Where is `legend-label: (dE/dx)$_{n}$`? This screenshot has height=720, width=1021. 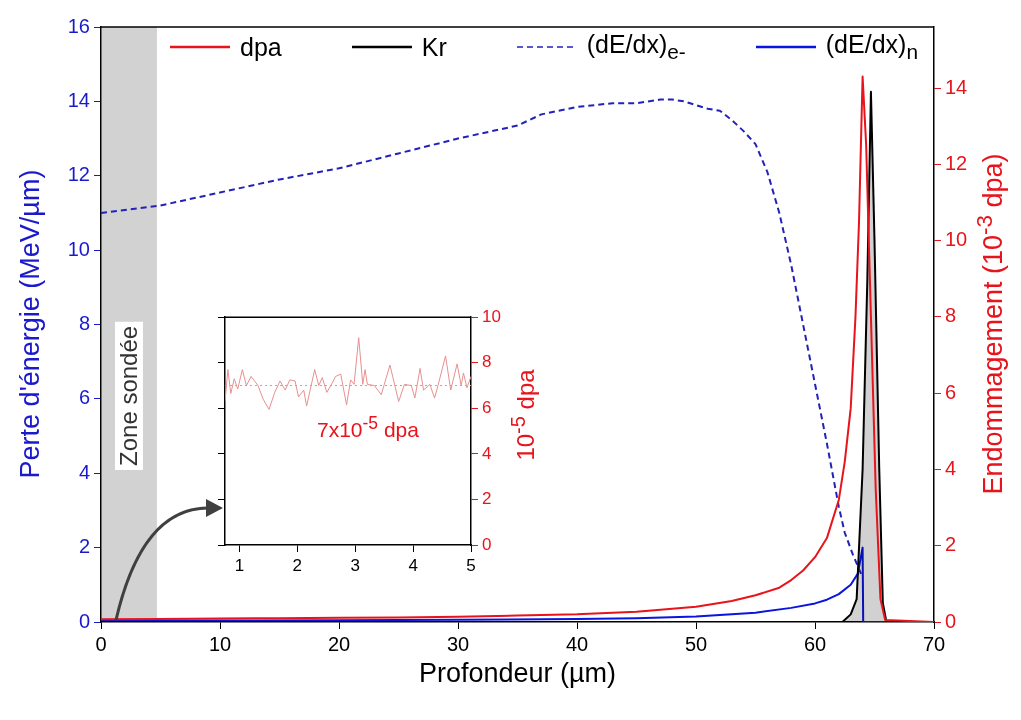 legend-label: (dE/dx)$_{n}$ is located at coordinates (871, 47).